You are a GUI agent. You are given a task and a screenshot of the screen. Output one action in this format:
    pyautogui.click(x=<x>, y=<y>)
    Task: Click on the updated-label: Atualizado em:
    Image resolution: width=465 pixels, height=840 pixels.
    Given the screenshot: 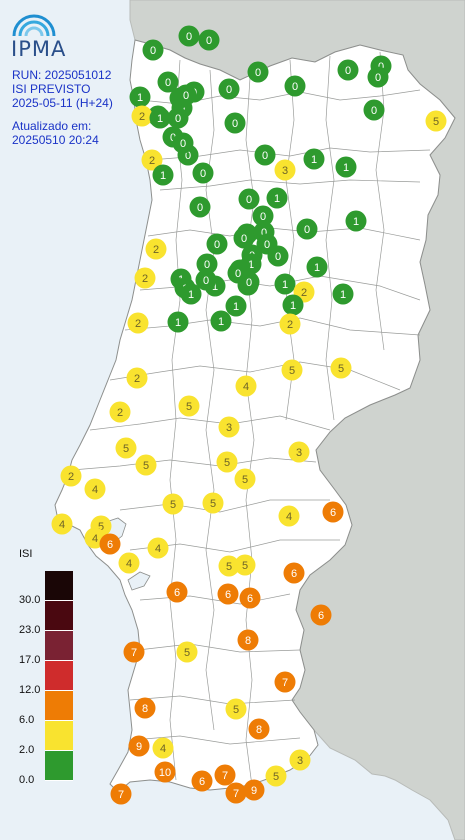 What is the action you would take?
    pyautogui.click(x=52, y=126)
    